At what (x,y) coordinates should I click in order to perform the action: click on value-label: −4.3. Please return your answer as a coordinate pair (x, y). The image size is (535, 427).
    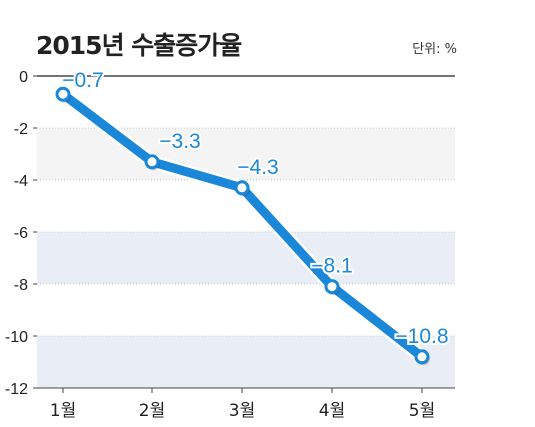
    Looking at the image, I should click on (257, 167).